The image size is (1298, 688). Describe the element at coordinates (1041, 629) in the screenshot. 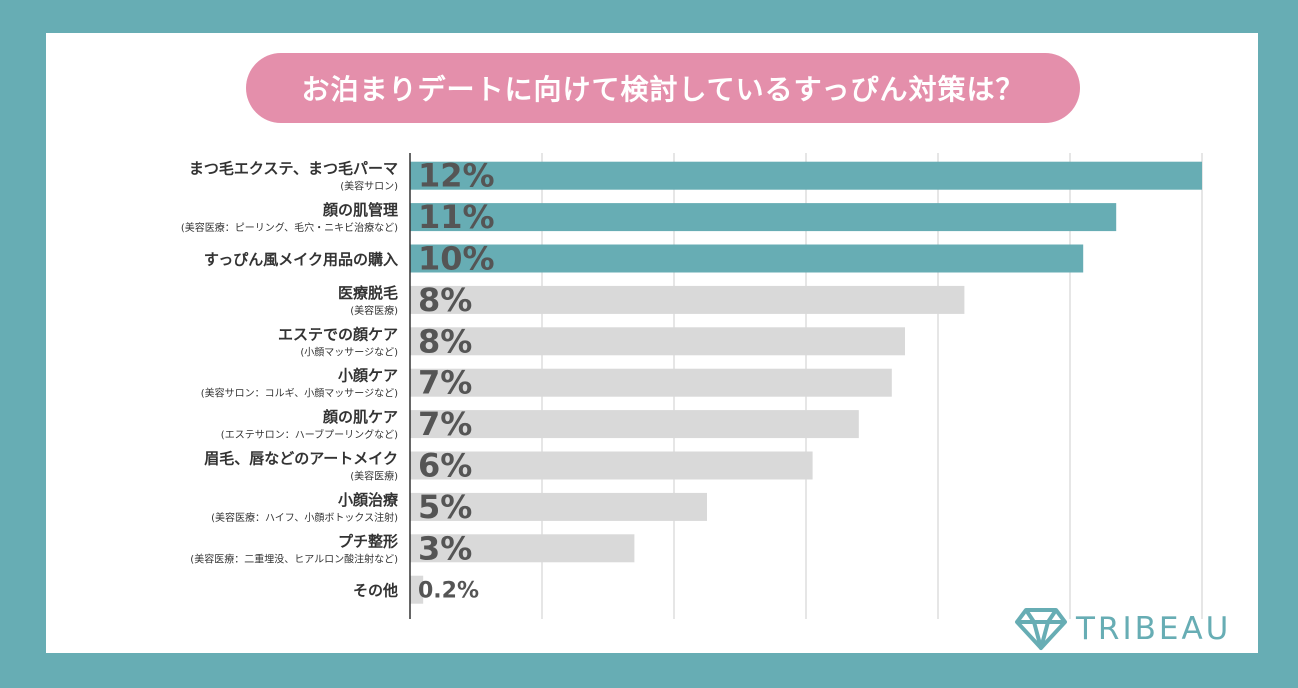

I see `diamond-icon` at that location.